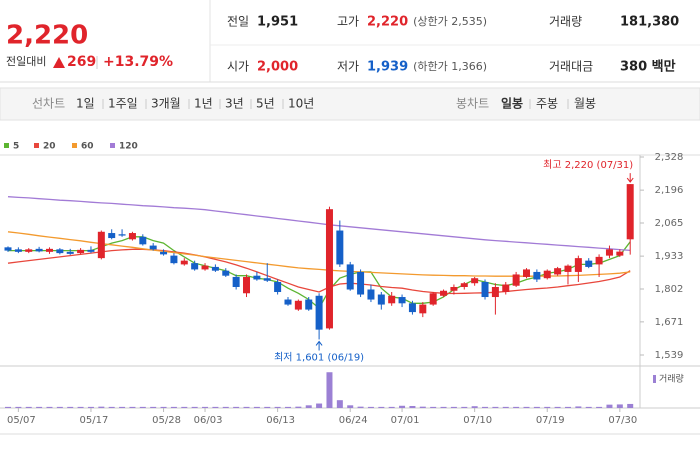 This screenshot has width=700, height=450. Describe the element at coordinates (649, 22) in the screenshot. I see `stat-value: 181,380` at that location.